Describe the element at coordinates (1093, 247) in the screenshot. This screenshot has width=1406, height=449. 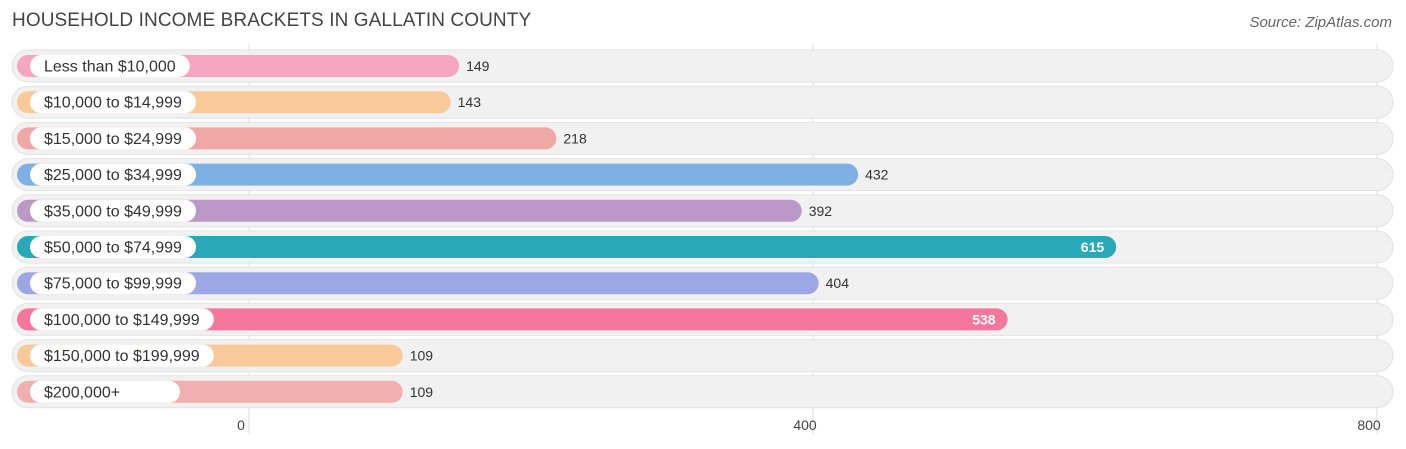
I see `value-label: 615` at that location.